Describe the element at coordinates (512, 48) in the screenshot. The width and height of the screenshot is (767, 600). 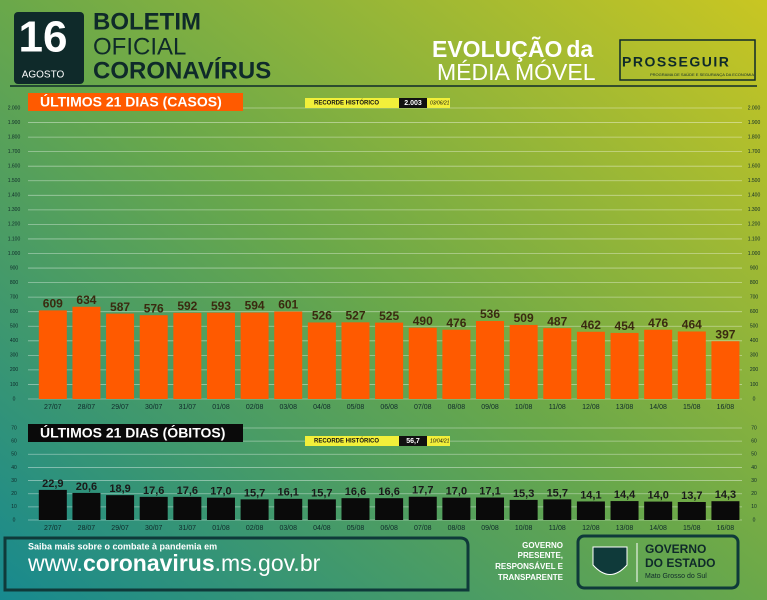
I see `headline: EVOLUÇÃO da` at that location.